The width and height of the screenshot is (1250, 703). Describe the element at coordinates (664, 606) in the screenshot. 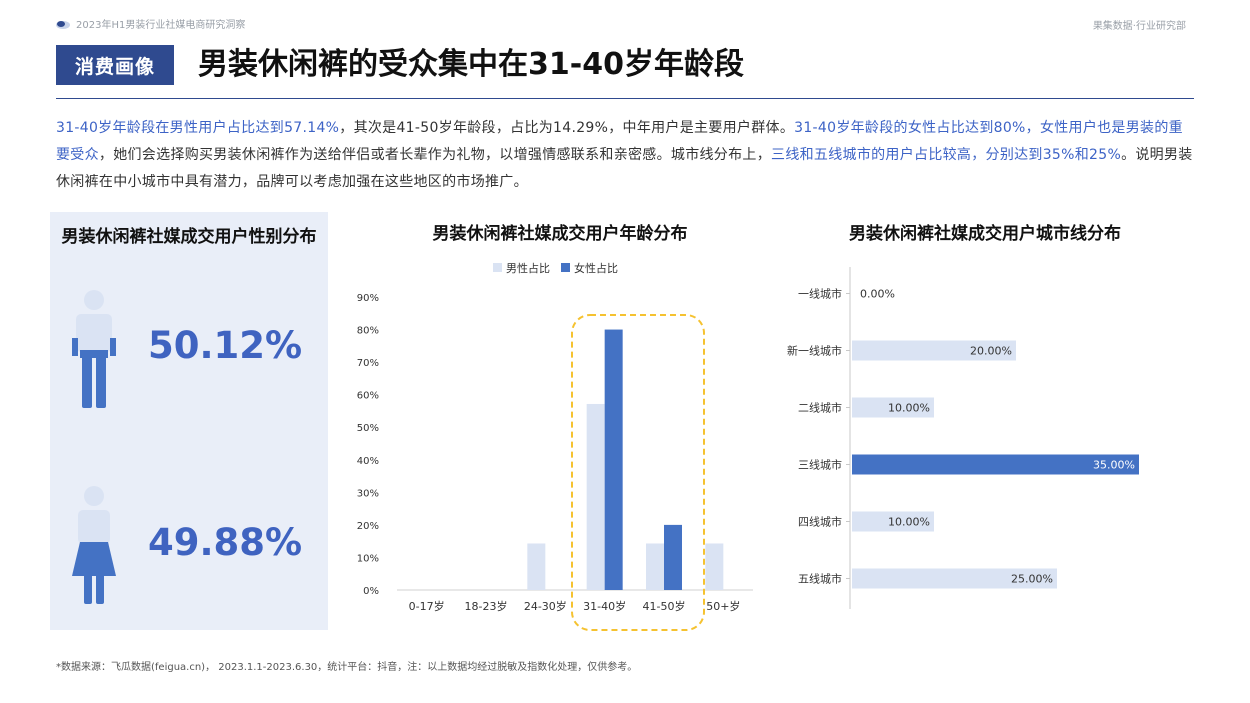

I see `x-tick-label: 41-50岁` at that location.